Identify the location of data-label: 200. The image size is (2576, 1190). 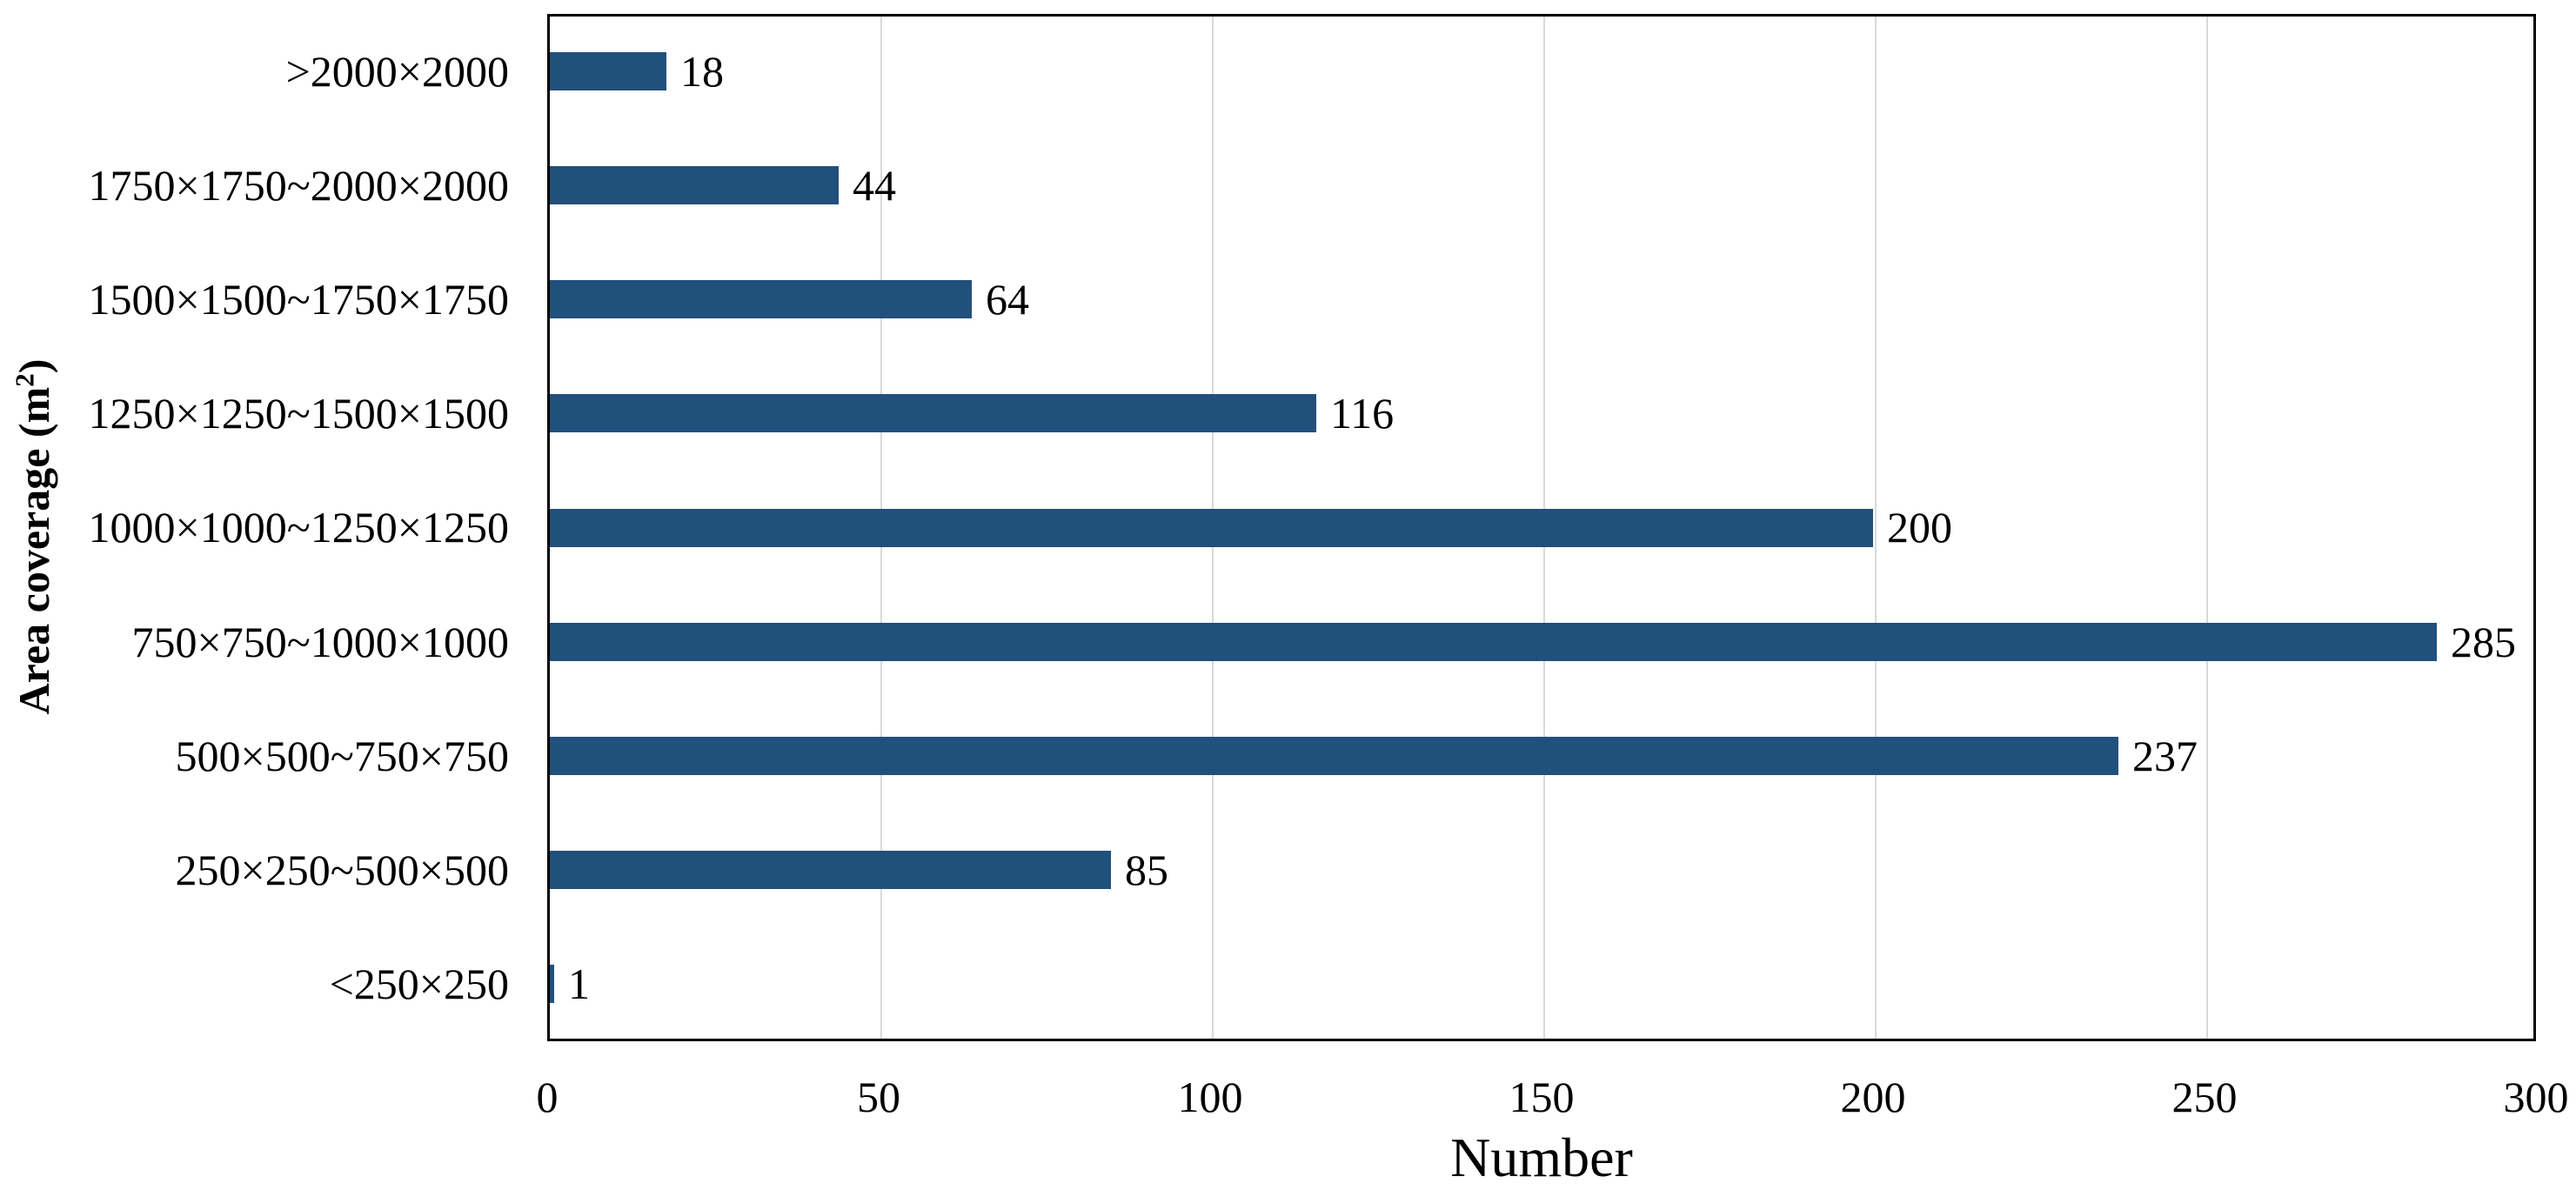
(1919, 527).